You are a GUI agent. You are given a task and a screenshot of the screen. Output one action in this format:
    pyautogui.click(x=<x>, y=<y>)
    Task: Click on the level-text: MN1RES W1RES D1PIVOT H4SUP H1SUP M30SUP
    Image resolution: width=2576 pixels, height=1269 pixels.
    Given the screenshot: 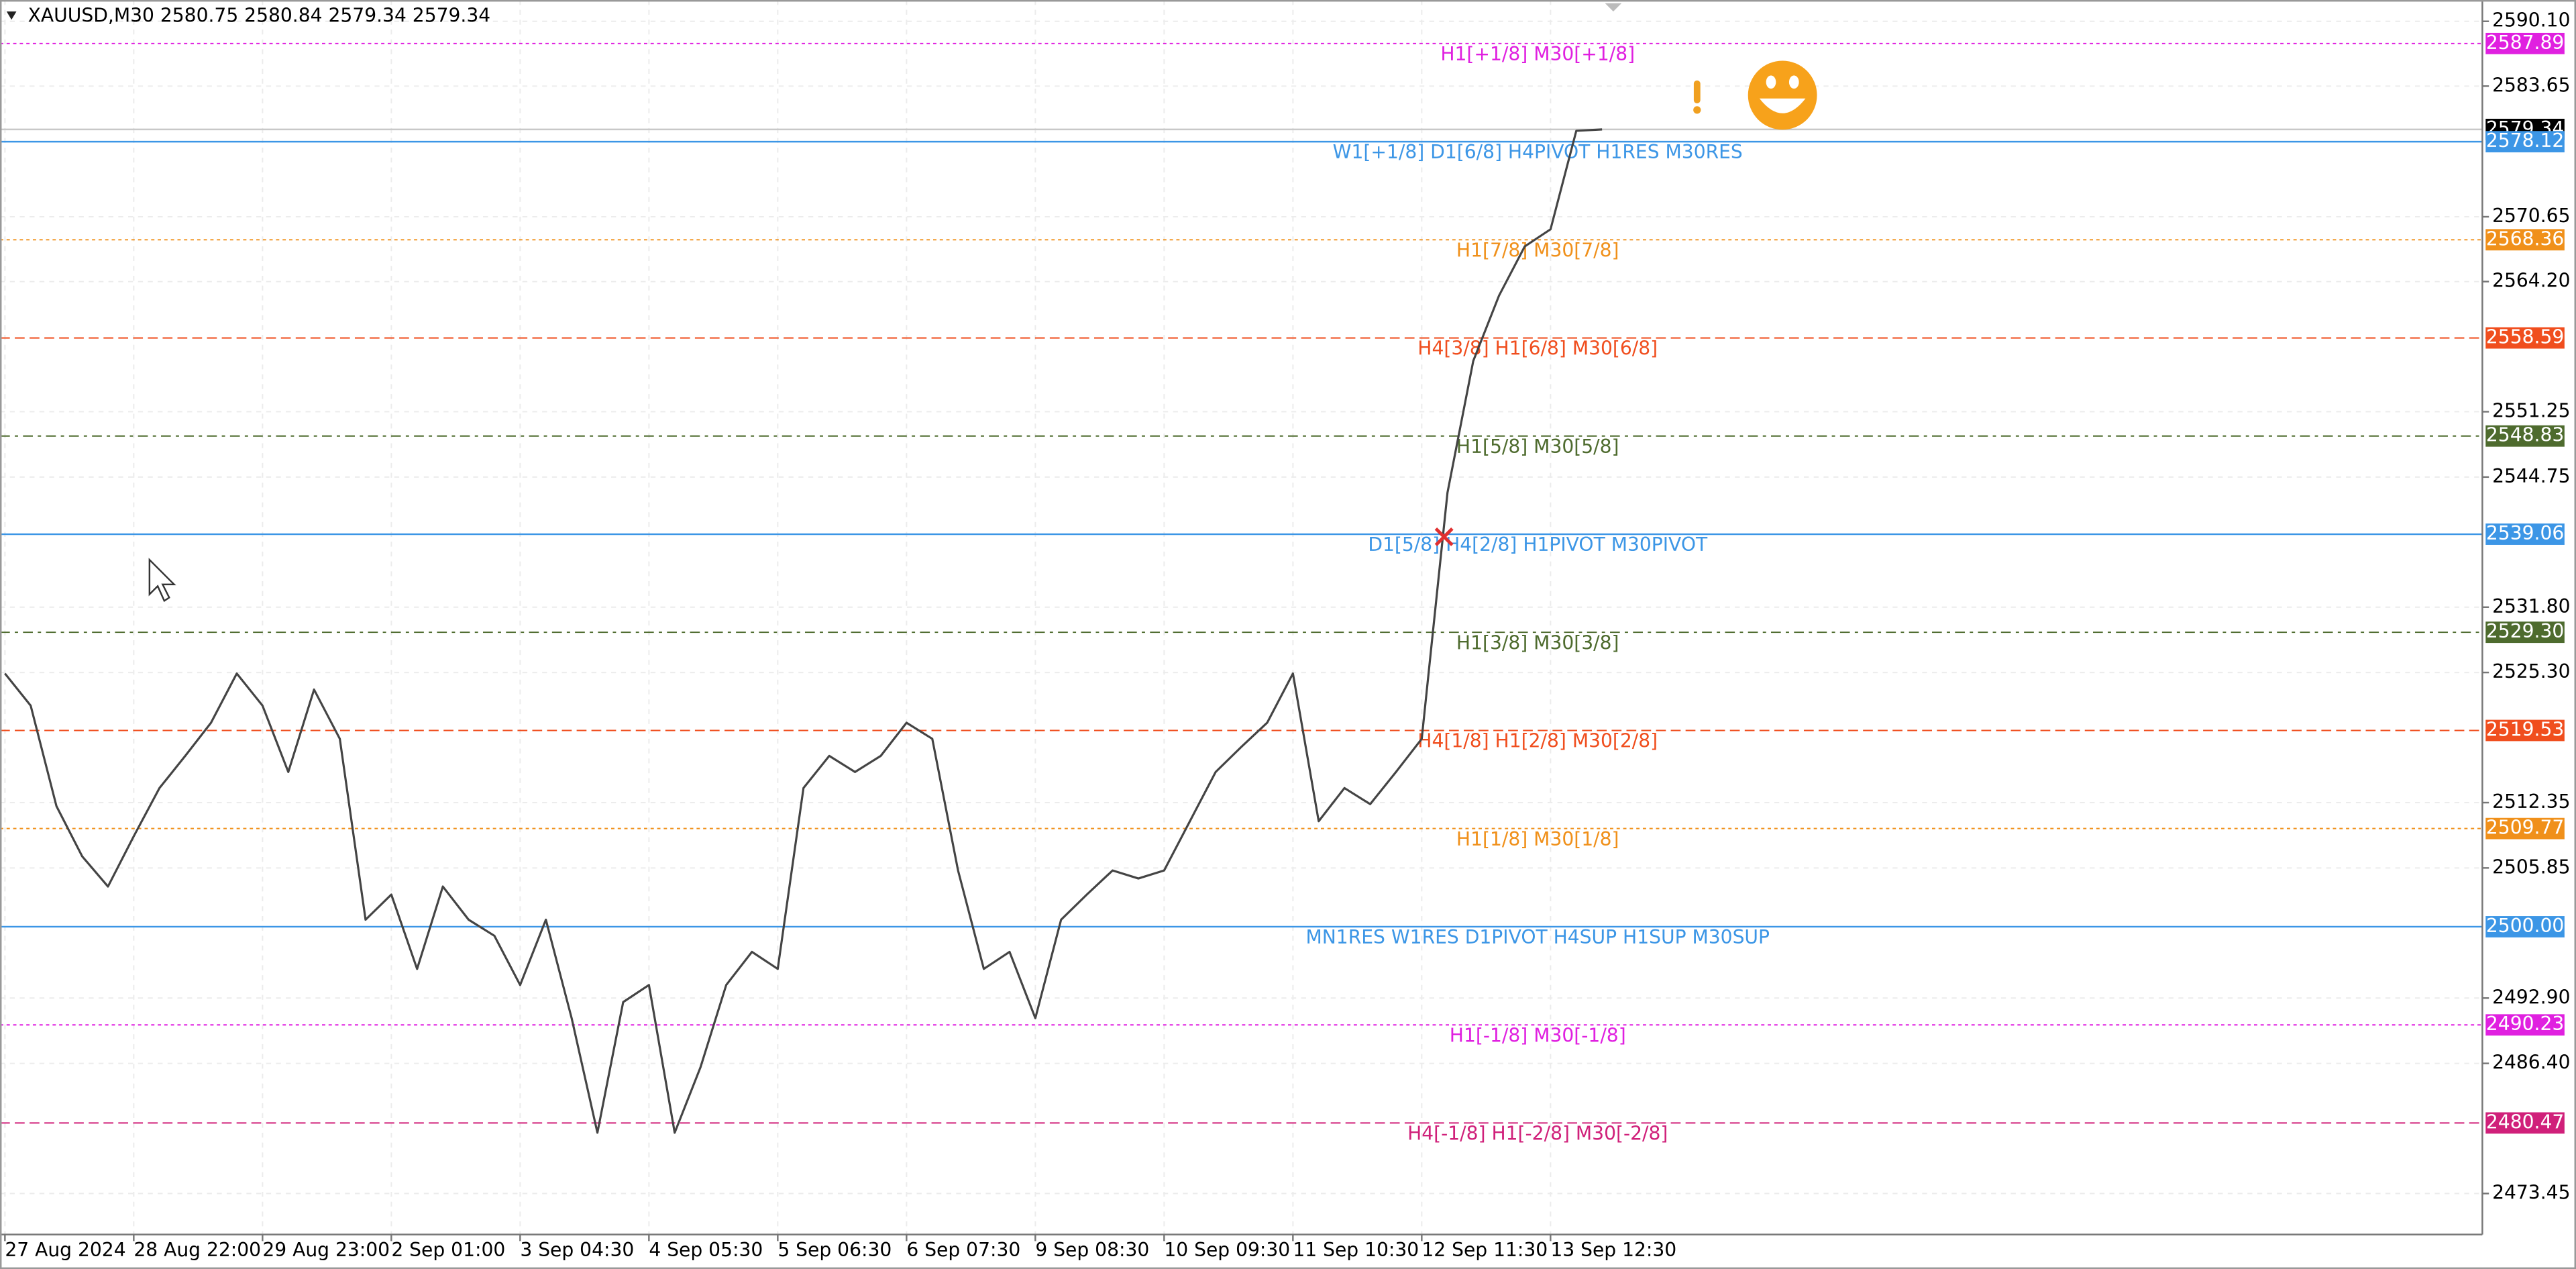 What is the action you would take?
    pyautogui.click(x=1537, y=937)
    